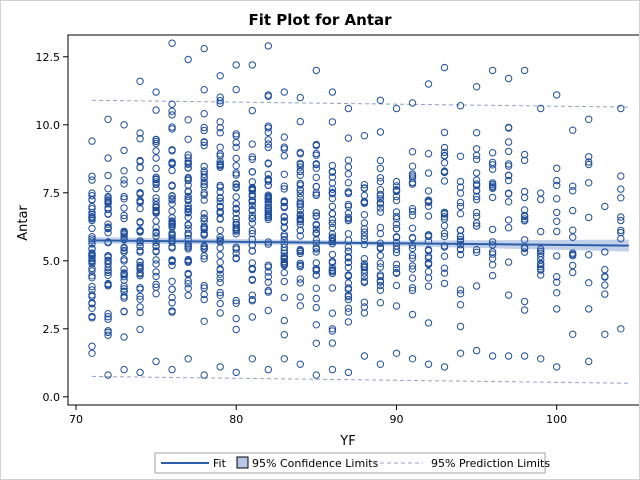  I want to click on fit-line, so click(360, 243).